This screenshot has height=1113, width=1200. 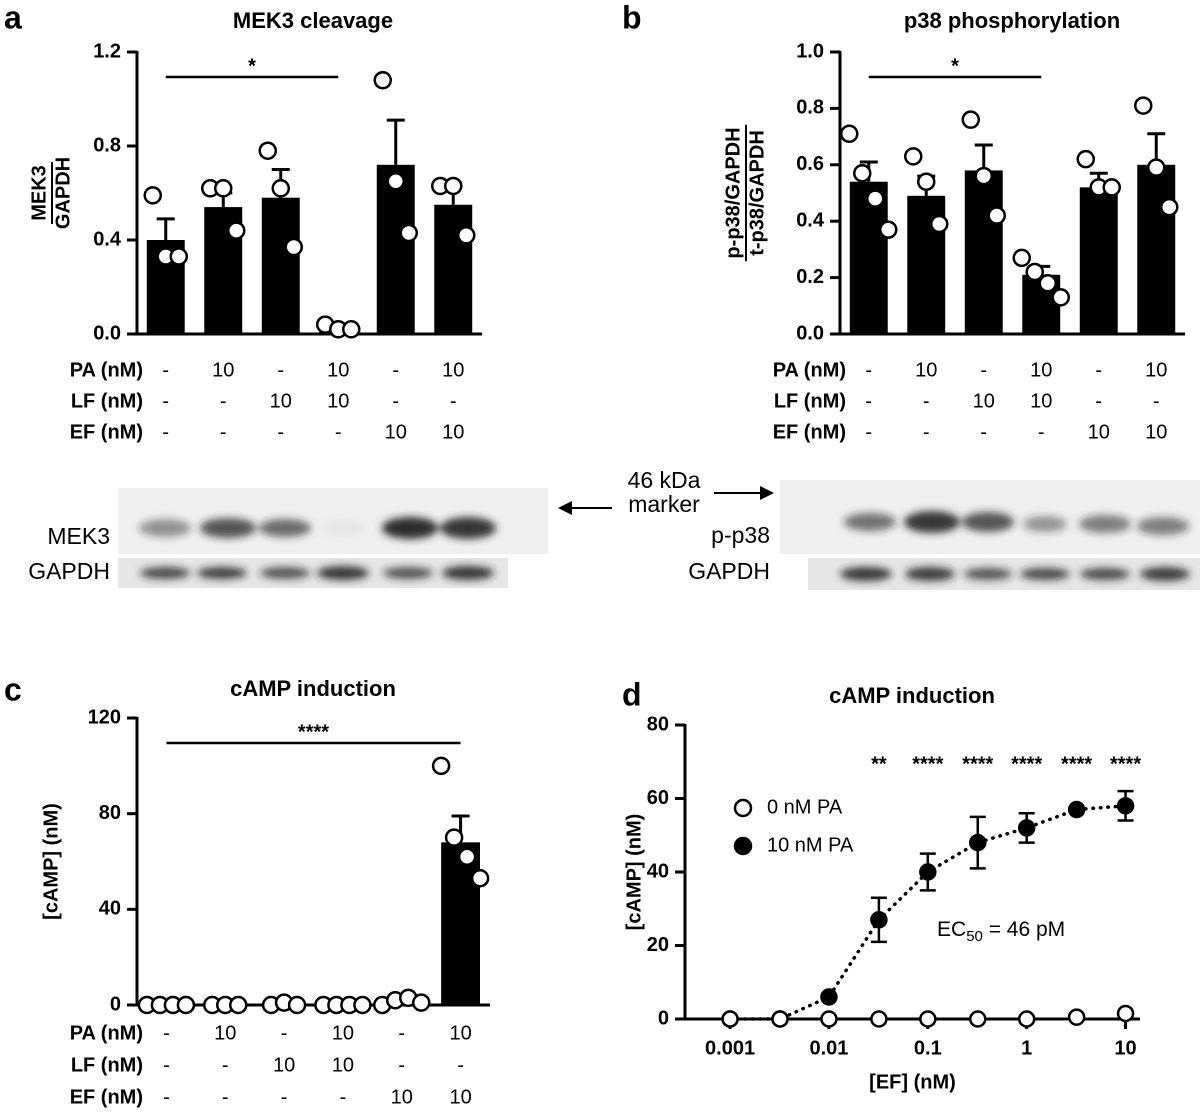 What do you see at coordinates (912, 1082) in the screenshot?
I see `x-axis-label: [EF] (nM)` at bounding box center [912, 1082].